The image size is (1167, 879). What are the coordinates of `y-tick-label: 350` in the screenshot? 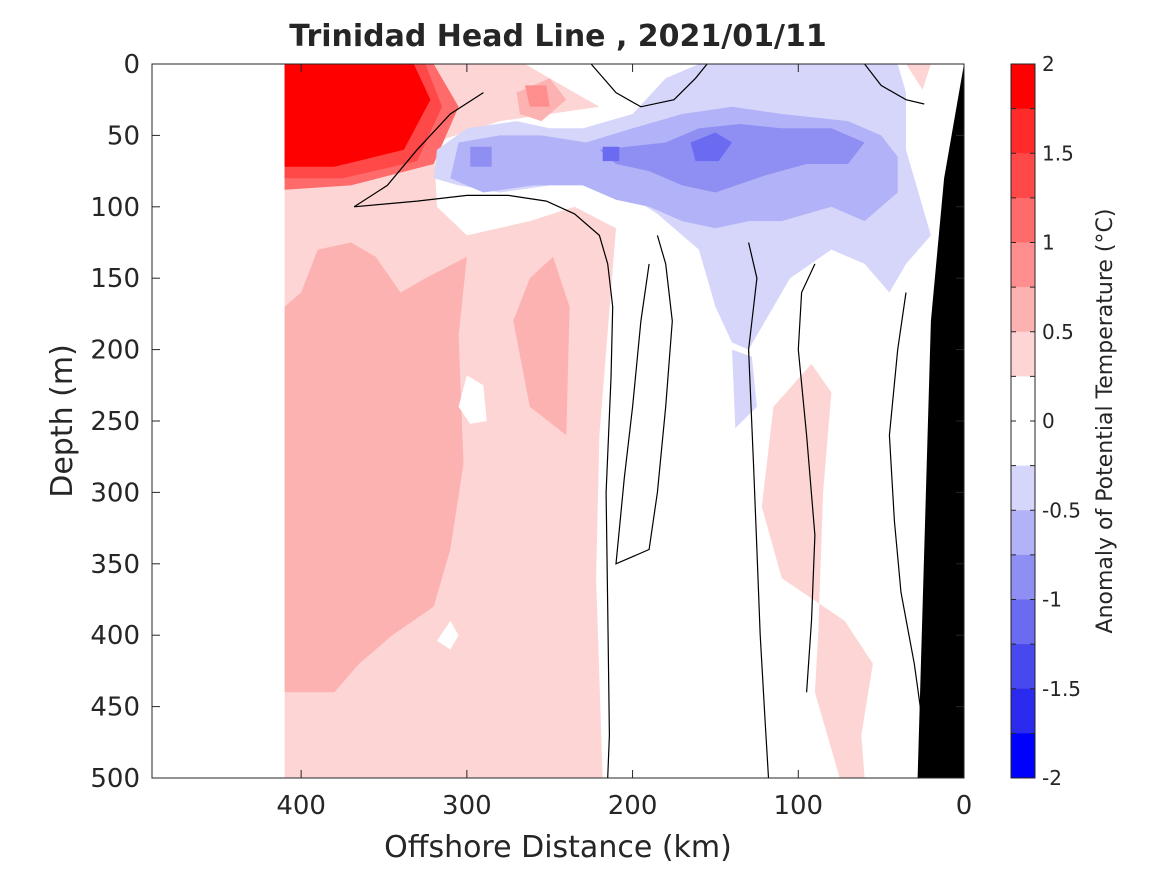 It's located at (115, 565).